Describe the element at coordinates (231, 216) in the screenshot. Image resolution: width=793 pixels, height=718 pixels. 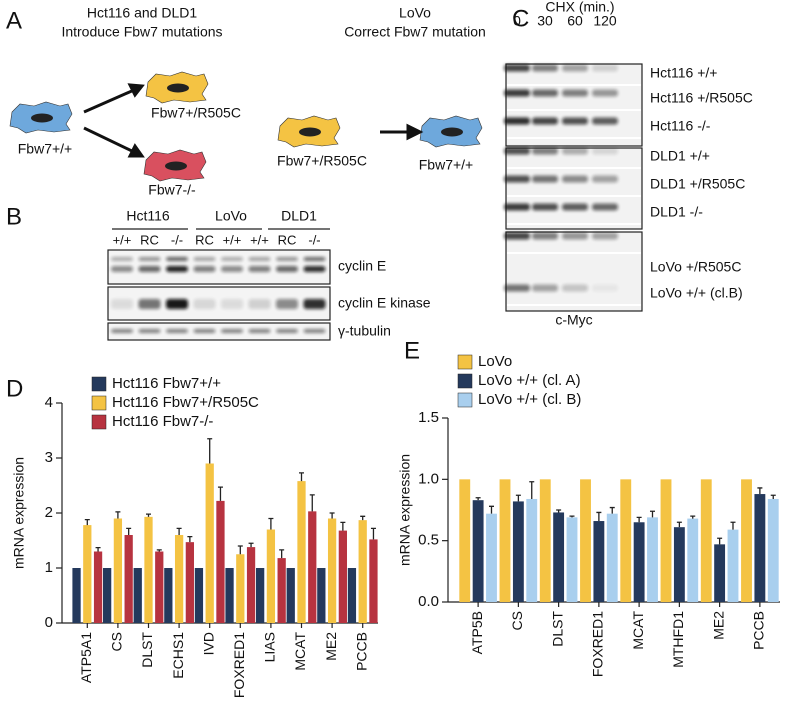
I see `group-label: LoVo` at that location.